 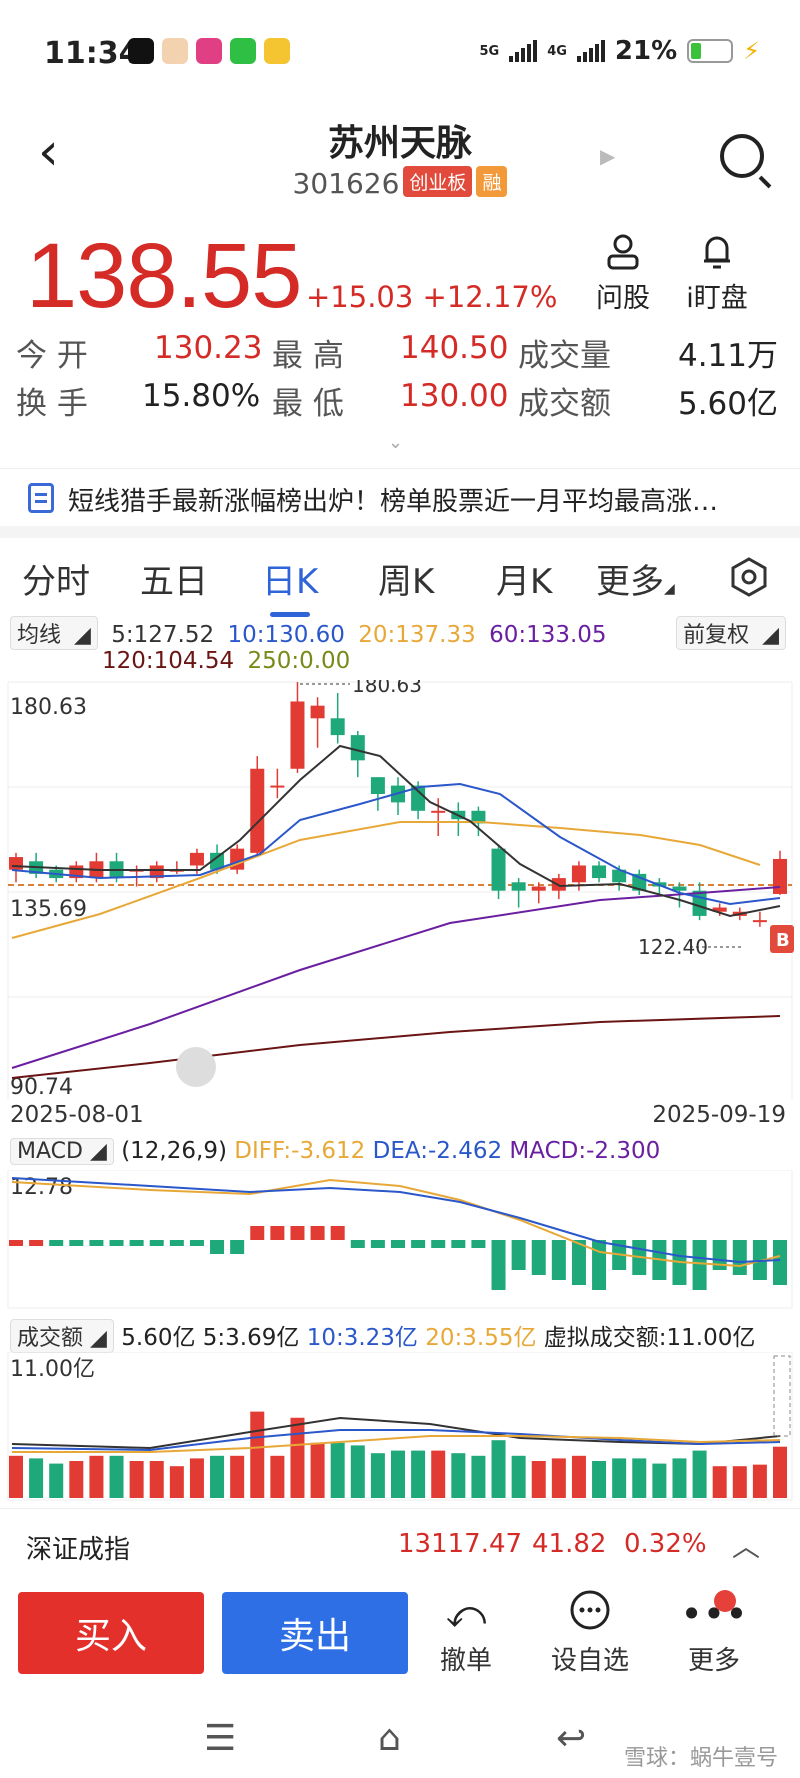 I want to click on volume-chart: 11.00亿, so click(x=400, y=1427).